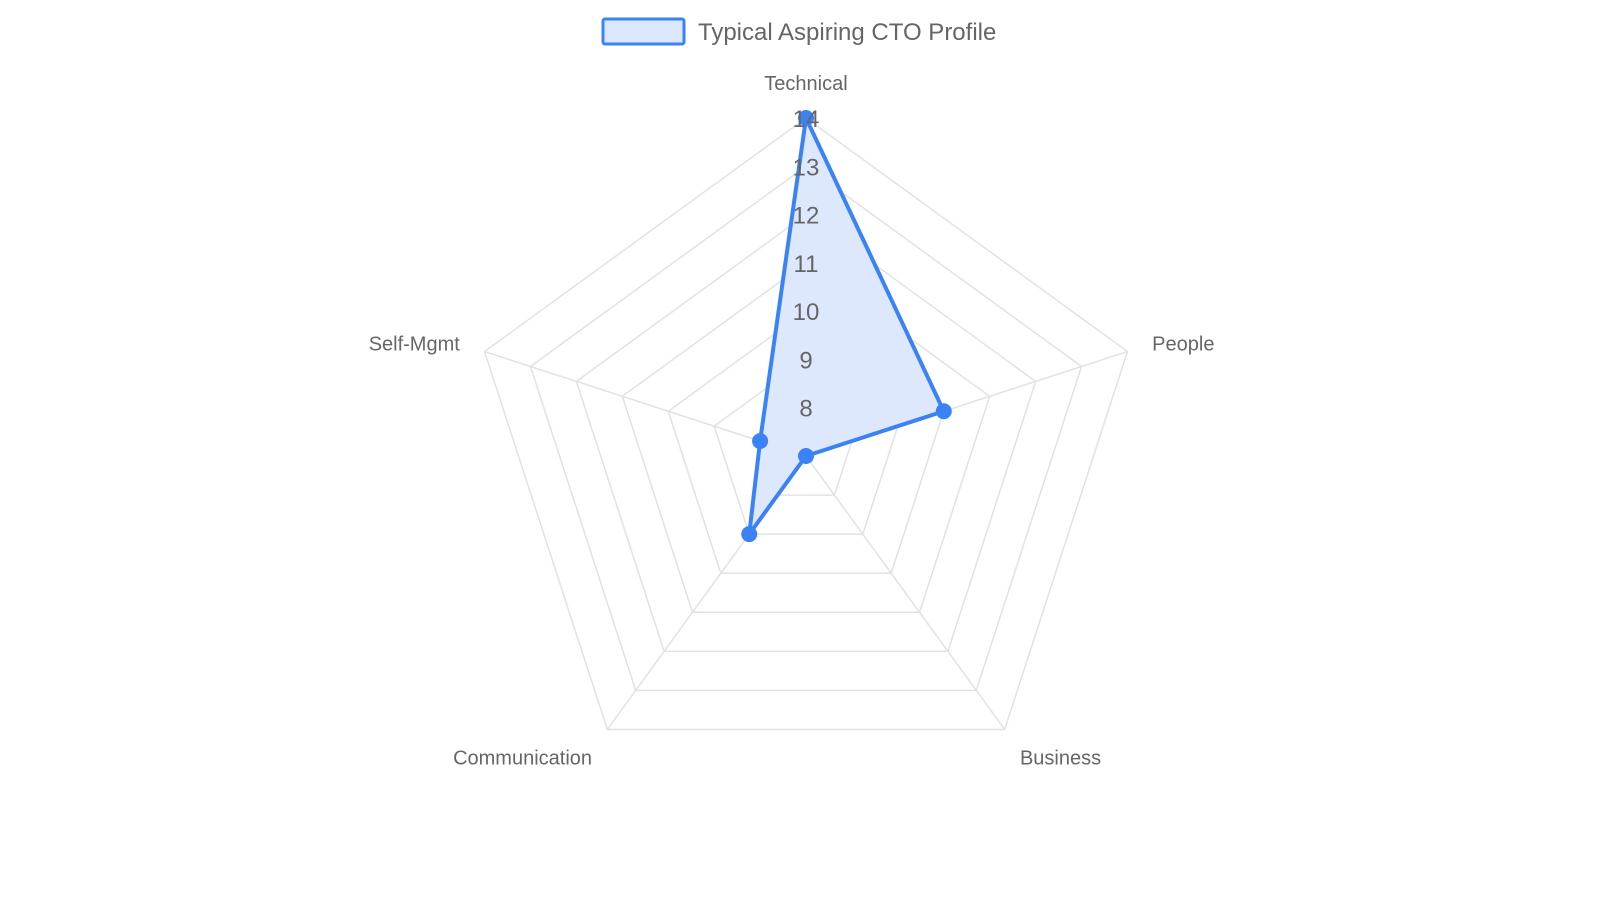 This screenshot has width=1600, height=900. I want to click on series-layer, so click(846, 326).